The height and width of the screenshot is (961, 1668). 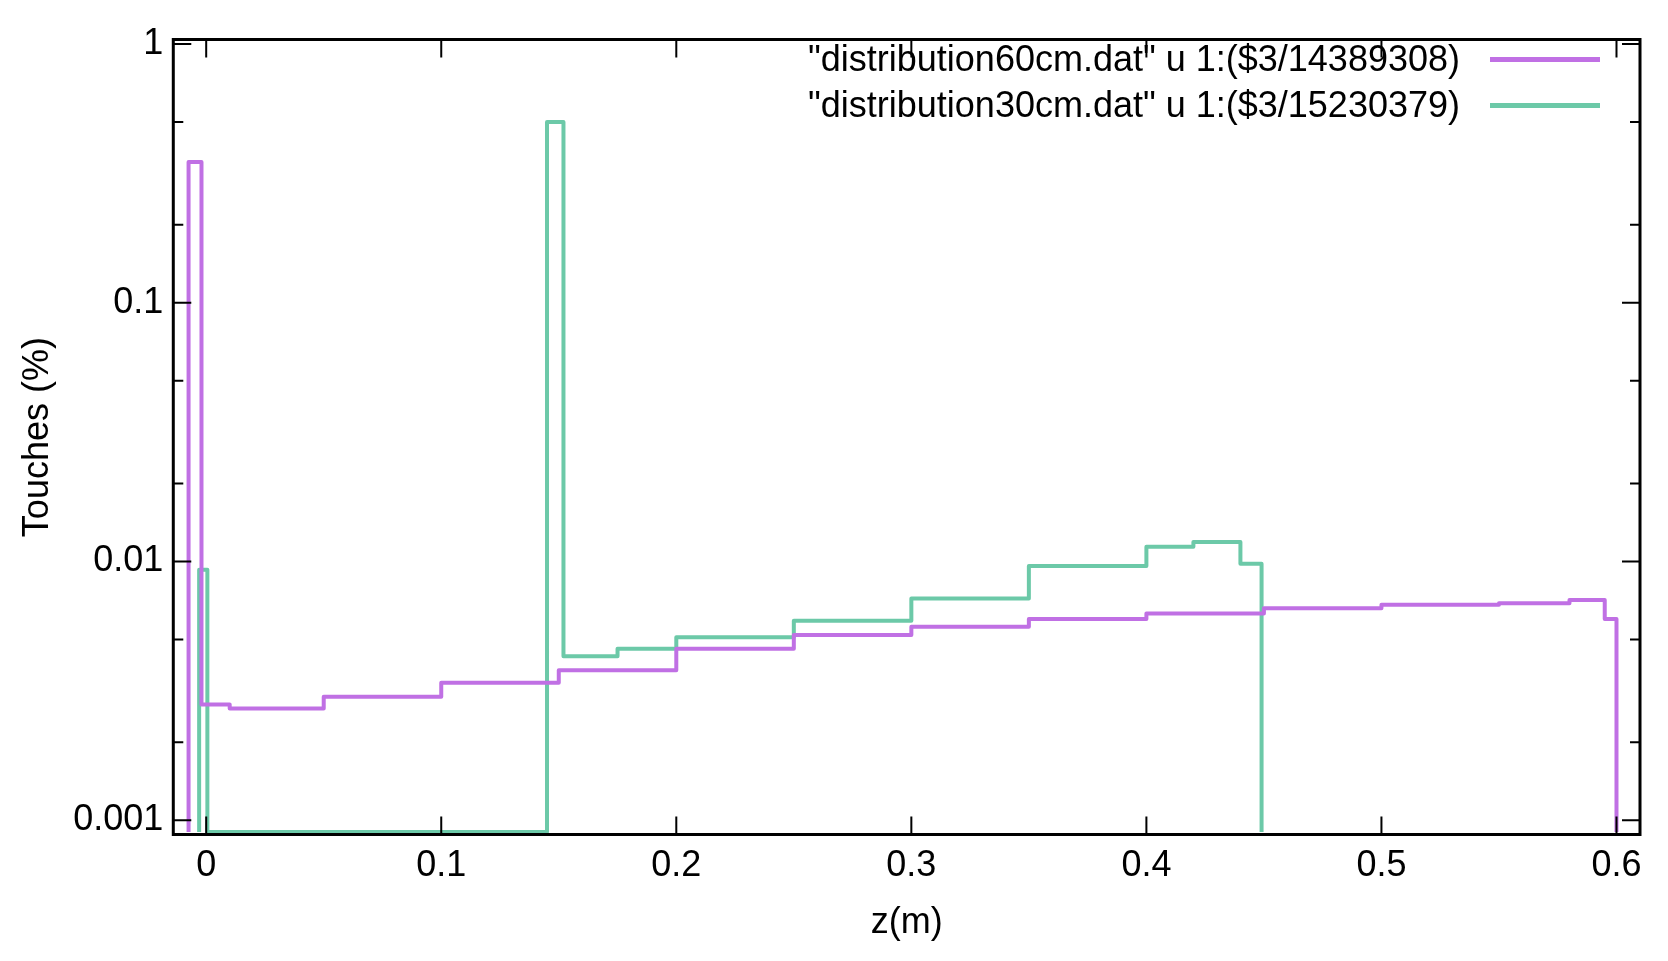 What do you see at coordinates (206, 864) in the screenshot?
I see `x-tick-label: 0` at bounding box center [206, 864].